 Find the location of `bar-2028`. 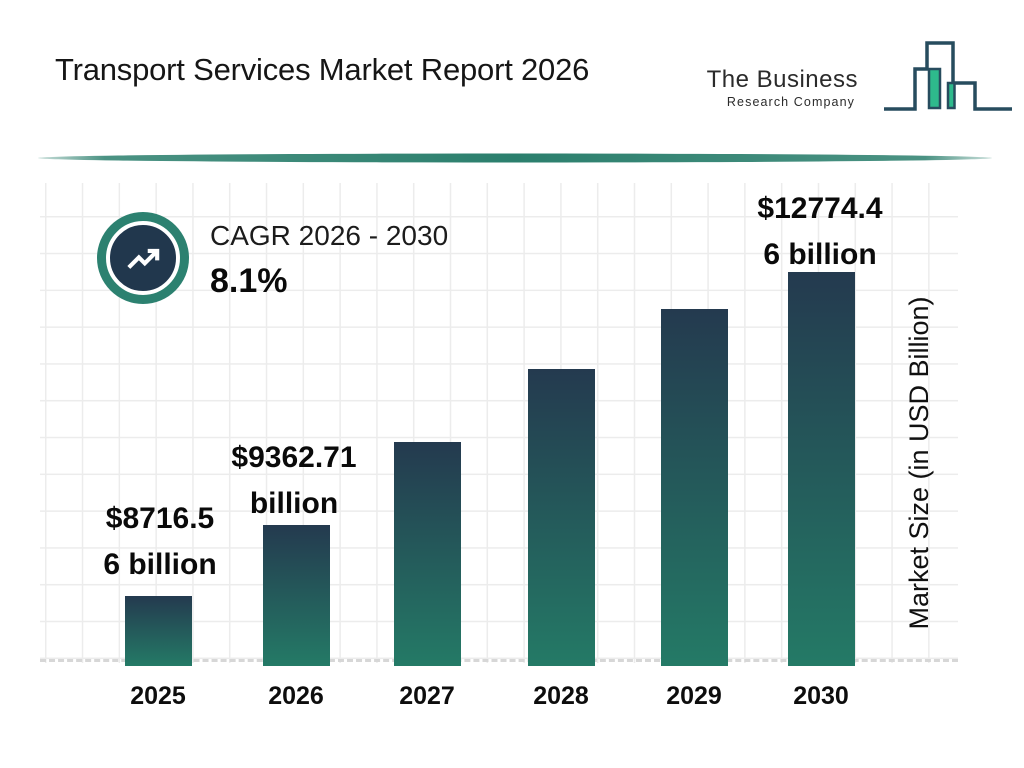

bar-2028 is located at coordinates (561, 517).